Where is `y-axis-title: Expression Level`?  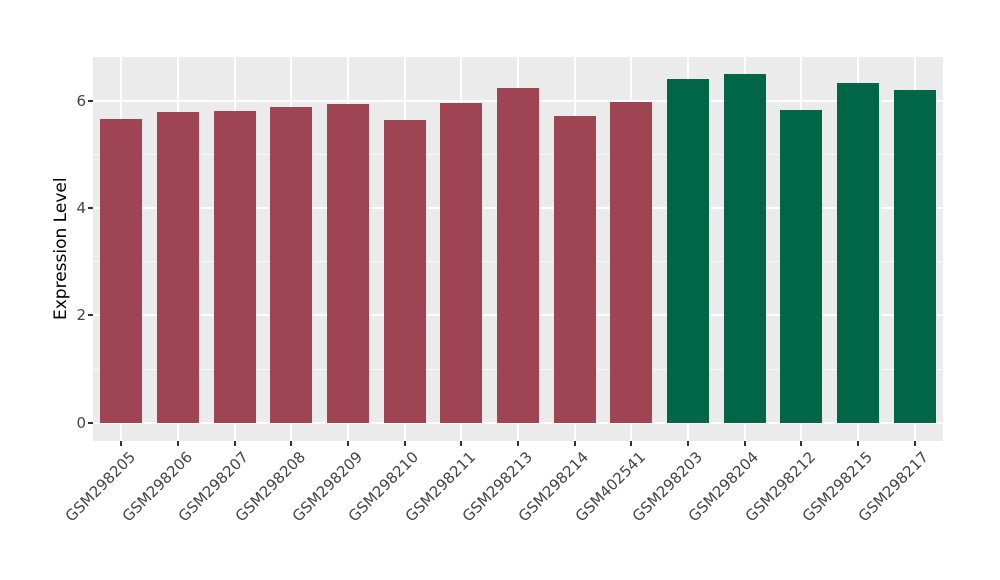
y-axis-title: Expression Level is located at coordinates (61, 249).